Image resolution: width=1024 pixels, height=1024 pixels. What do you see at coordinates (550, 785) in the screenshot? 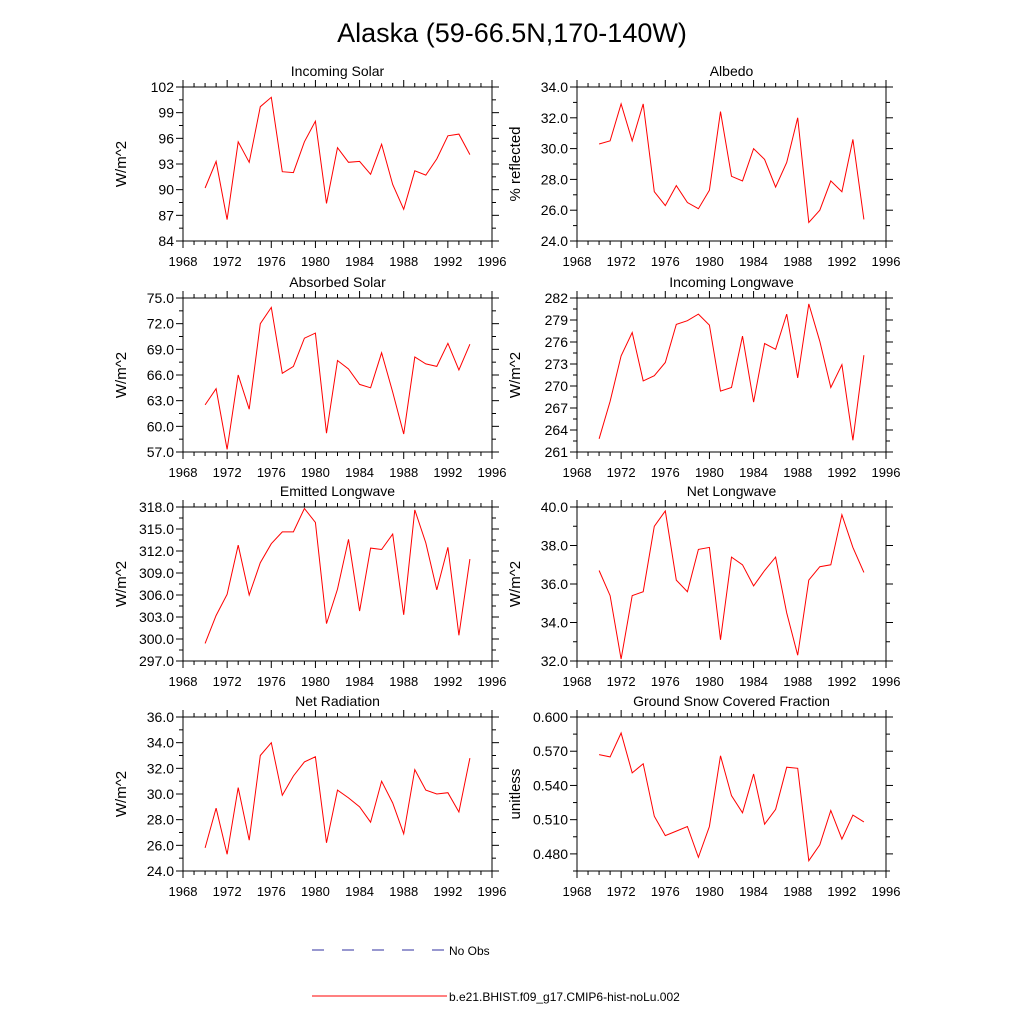
I see `y-tick-label: 0.540` at bounding box center [550, 785].